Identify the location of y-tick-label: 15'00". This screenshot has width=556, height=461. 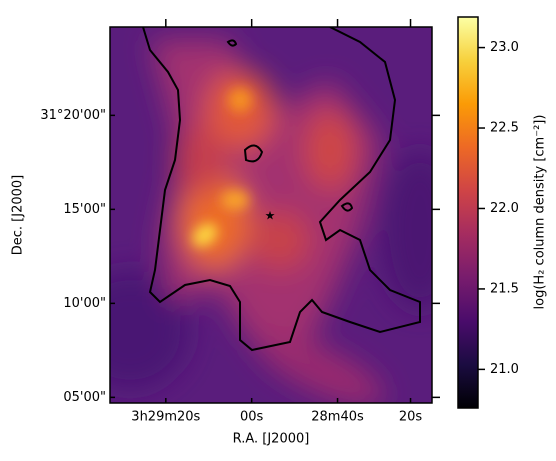
(84, 209).